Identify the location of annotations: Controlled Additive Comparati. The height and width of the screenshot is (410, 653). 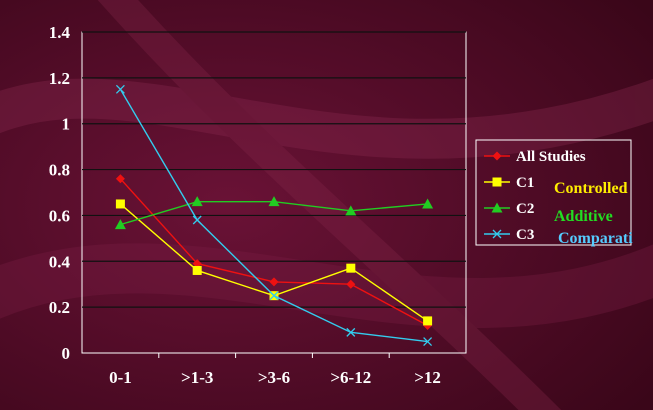
(593, 213).